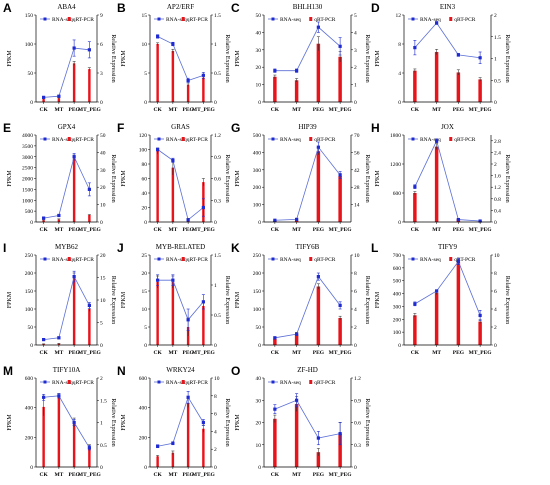 Image resolution: width=550 pixels, height=485 pixels. What do you see at coordinates (27, 201) in the screenshot?
I see `left-tick-label: 1000` at bounding box center [27, 201].